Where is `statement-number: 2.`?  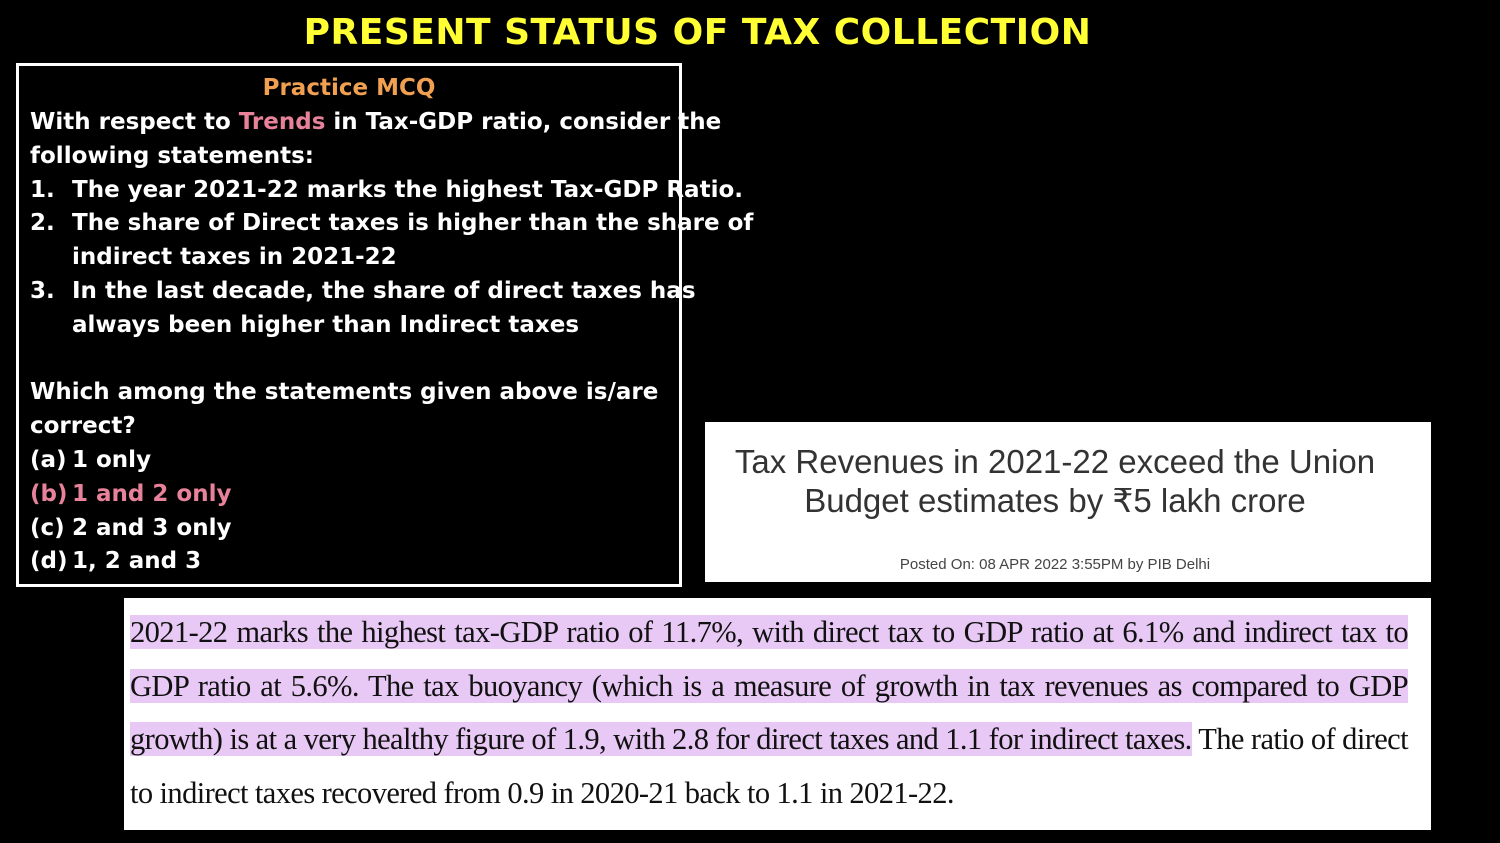
statement-number: 2. is located at coordinates (42, 223).